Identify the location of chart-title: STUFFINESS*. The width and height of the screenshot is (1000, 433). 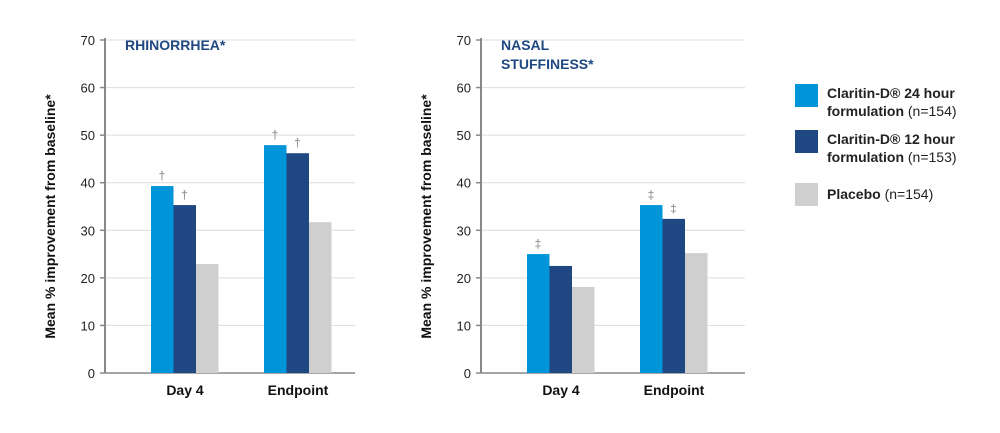
(547, 64).